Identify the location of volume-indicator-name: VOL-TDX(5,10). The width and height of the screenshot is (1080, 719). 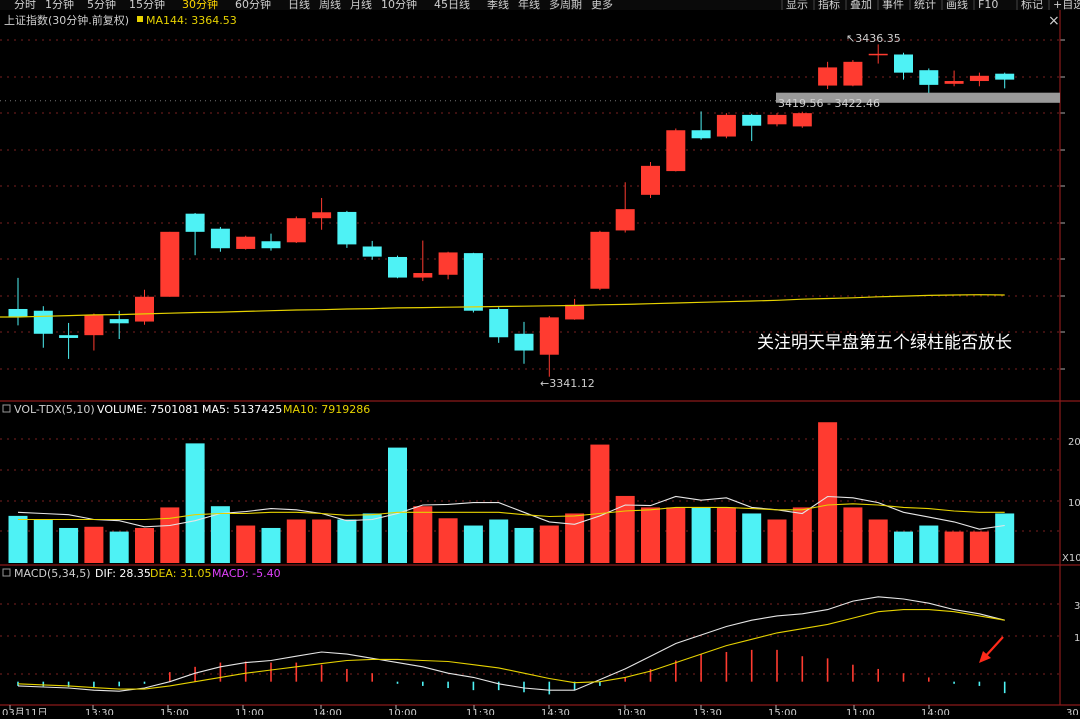
(54, 409).